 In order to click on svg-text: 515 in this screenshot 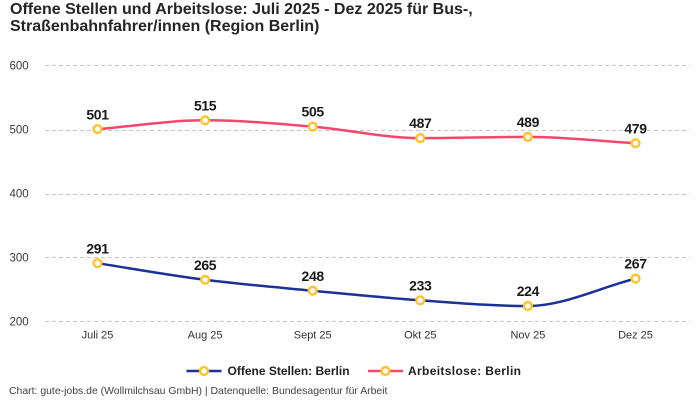, I will do `click(205, 105)`.